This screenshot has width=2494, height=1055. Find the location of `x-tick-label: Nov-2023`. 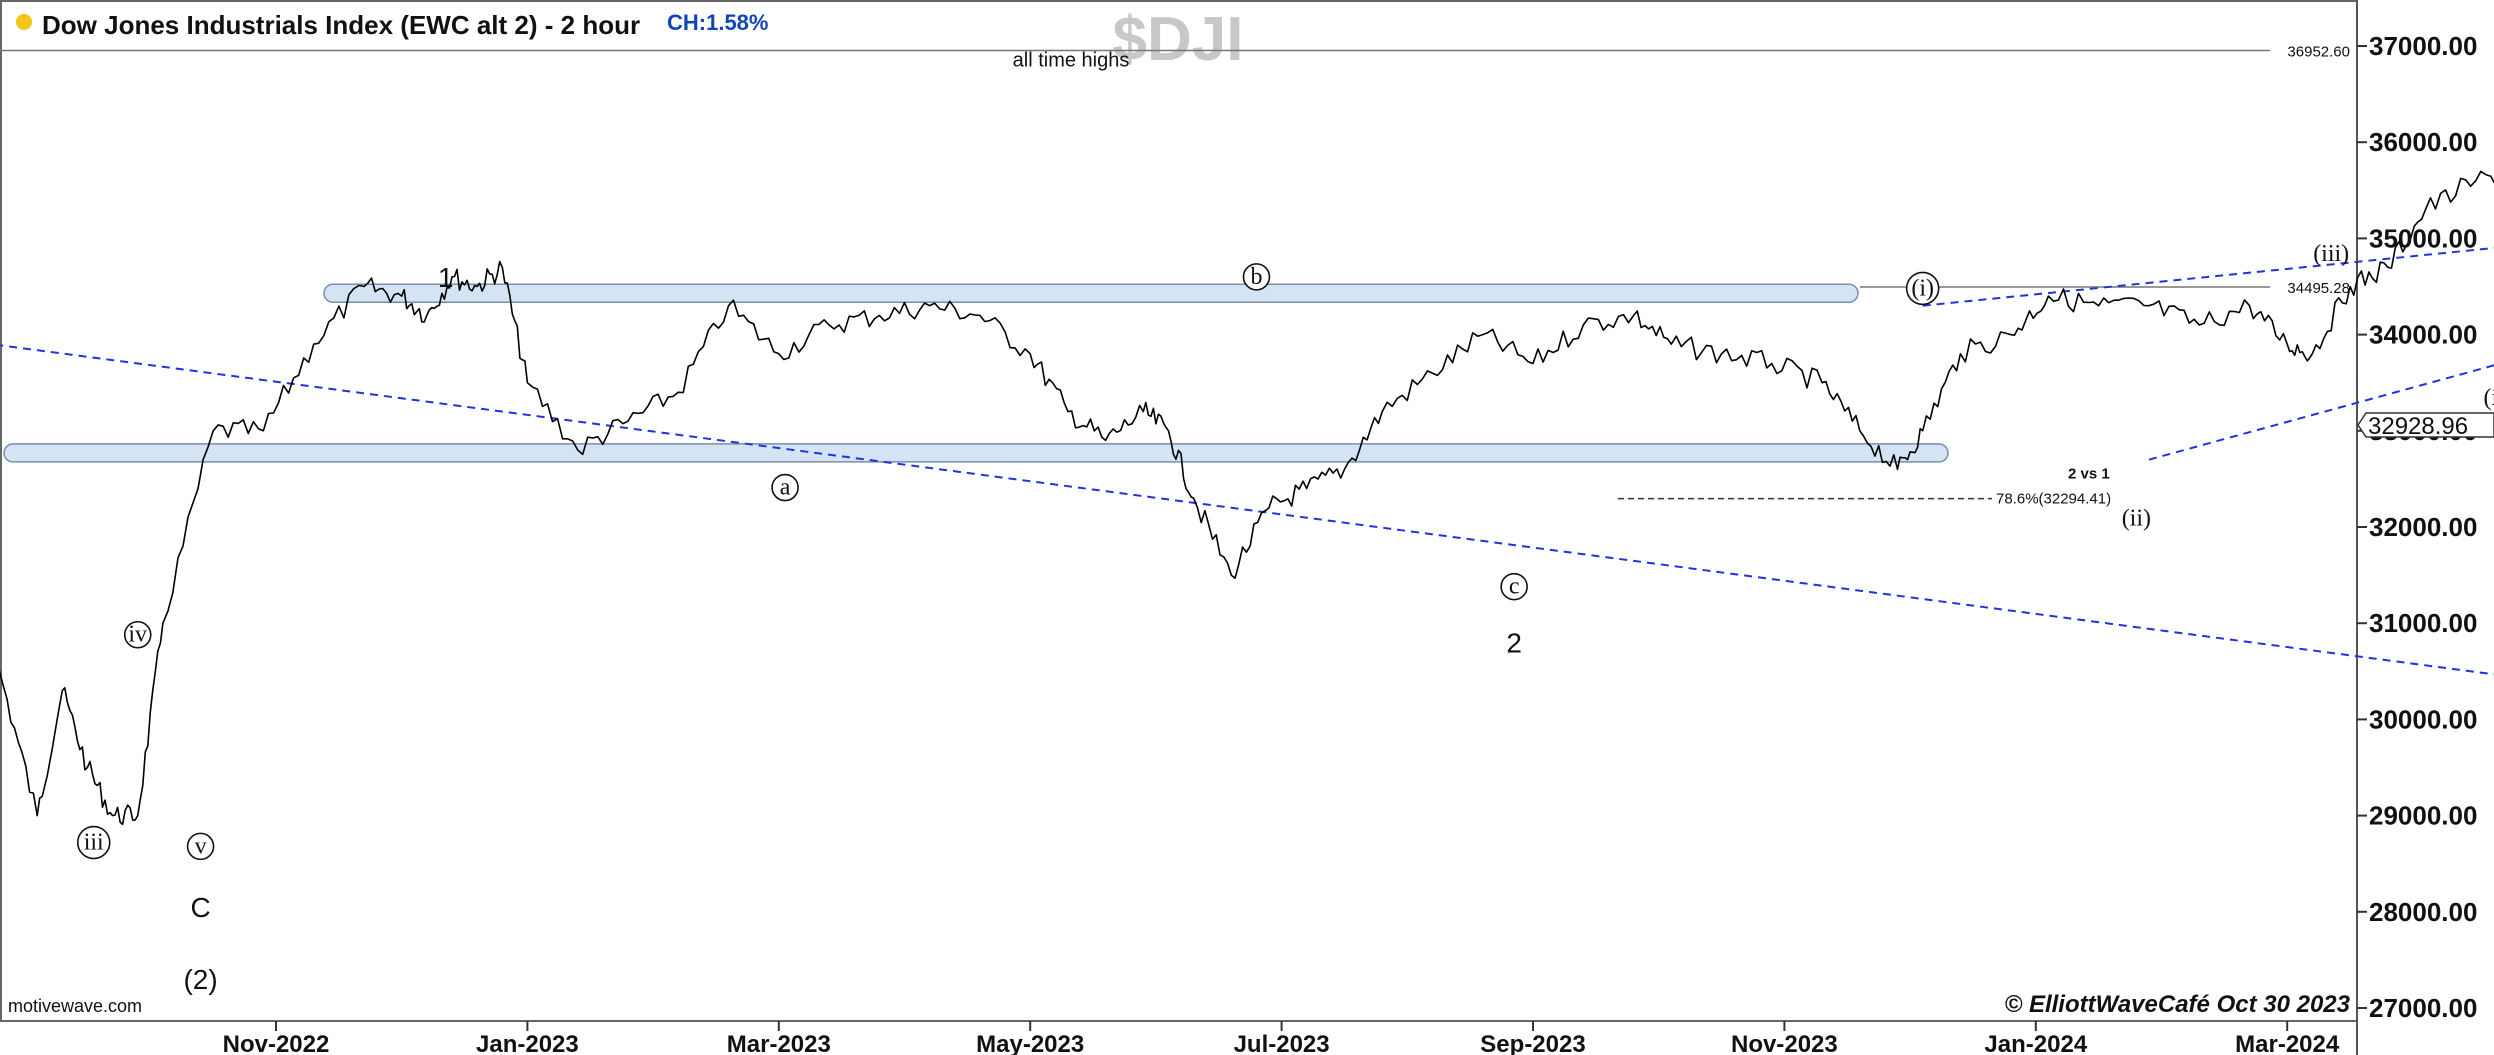

x-tick-label: Nov-2023 is located at coordinates (1784, 1043).